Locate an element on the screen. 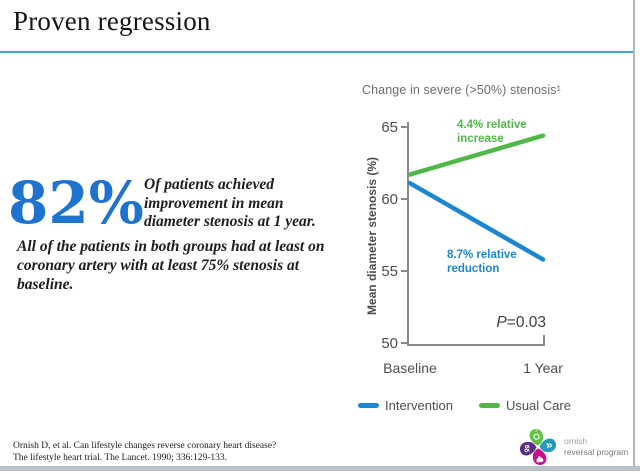 Image resolution: width=640 pixels, height=474 pixels. ornish-reversal-program-logo: ornish reversal program is located at coordinates (572, 447).